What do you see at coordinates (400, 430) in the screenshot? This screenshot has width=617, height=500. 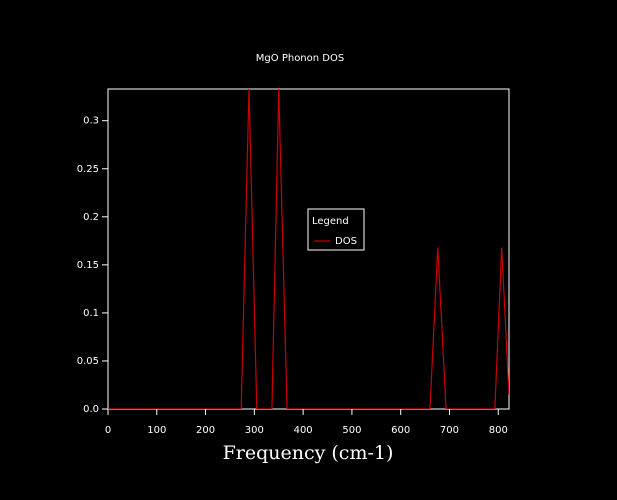 I see `x-tick-label: 600` at bounding box center [400, 430].